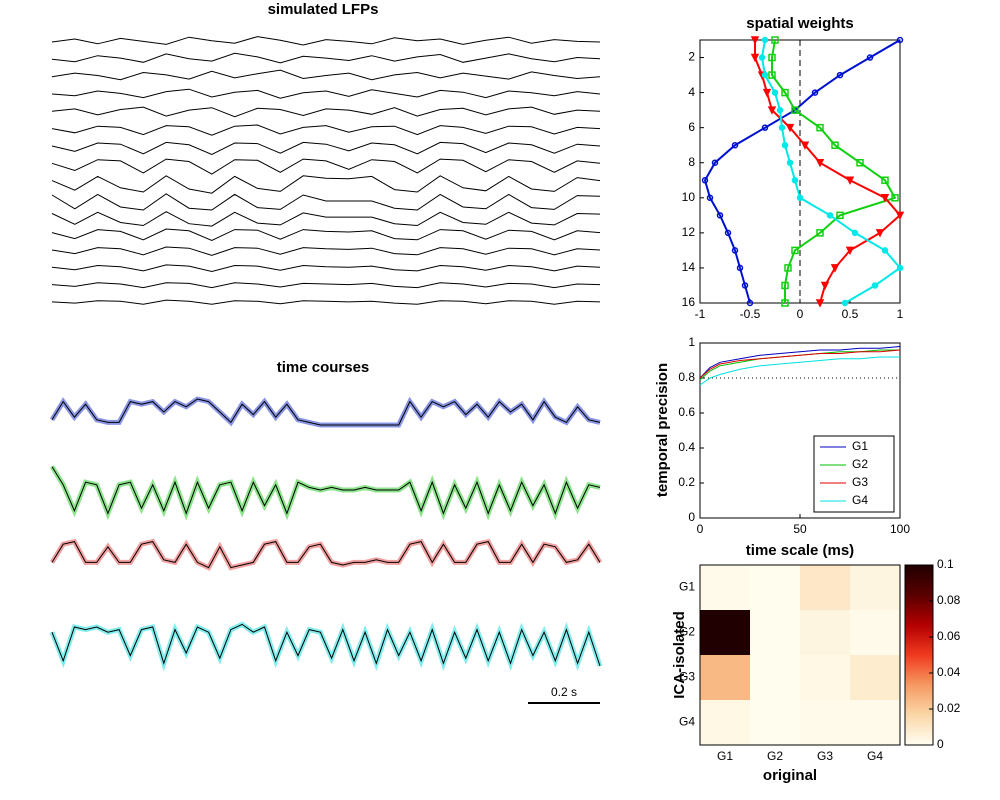 Image resolution: width=1000 pixels, height=800 pixels. What do you see at coordinates (949, 708) in the screenshot?
I see `colorbar-tick-label: 0.02` at bounding box center [949, 708].